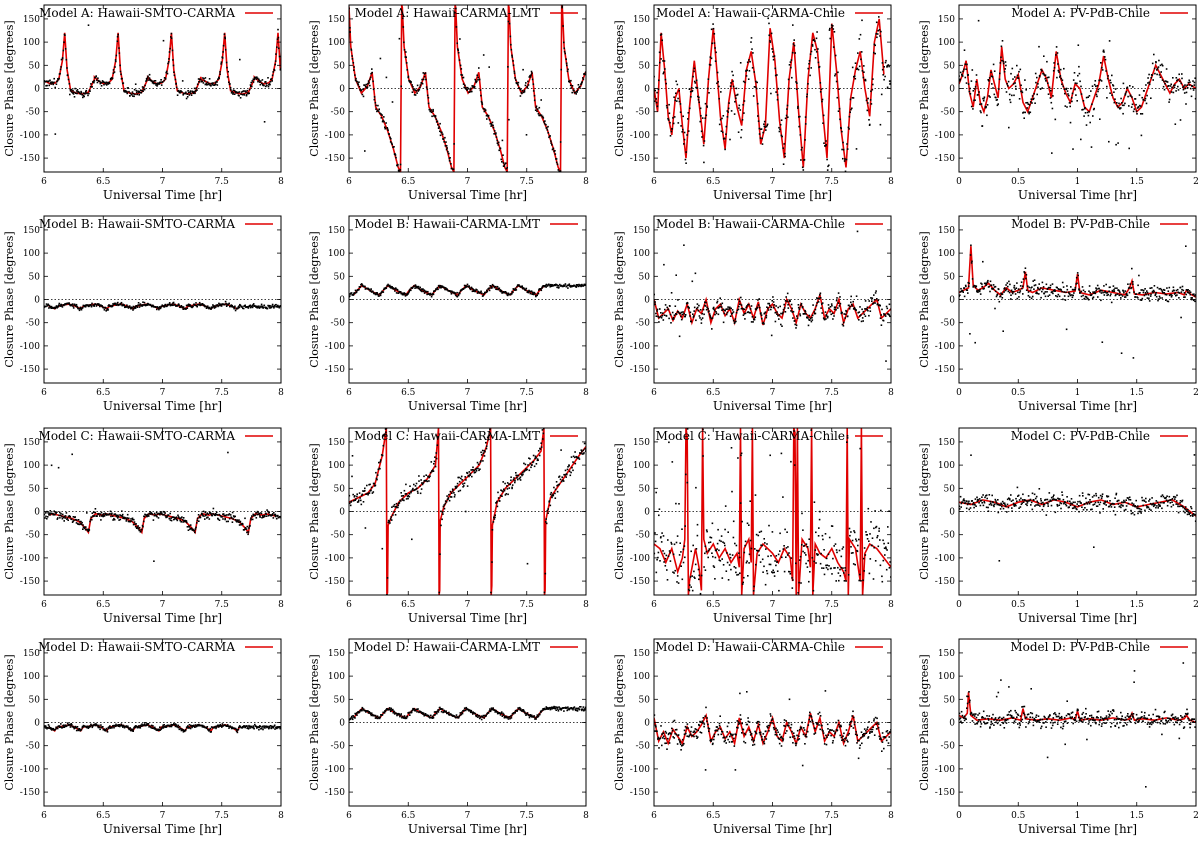 The width and height of the screenshot is (1200, 842). I want to click on series-model-line, so click(1077, 79).